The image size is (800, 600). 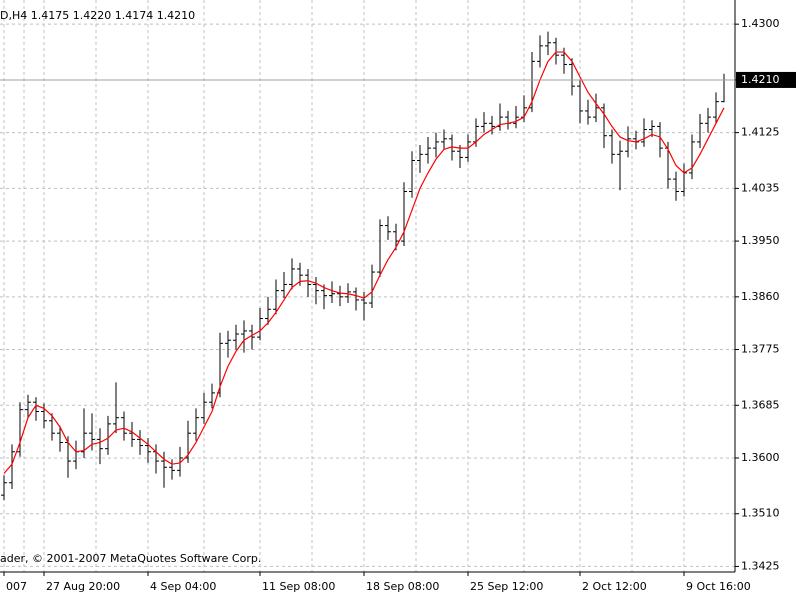 I want to click on y-tick-label: 1.3950, so click(x=760, y=240).